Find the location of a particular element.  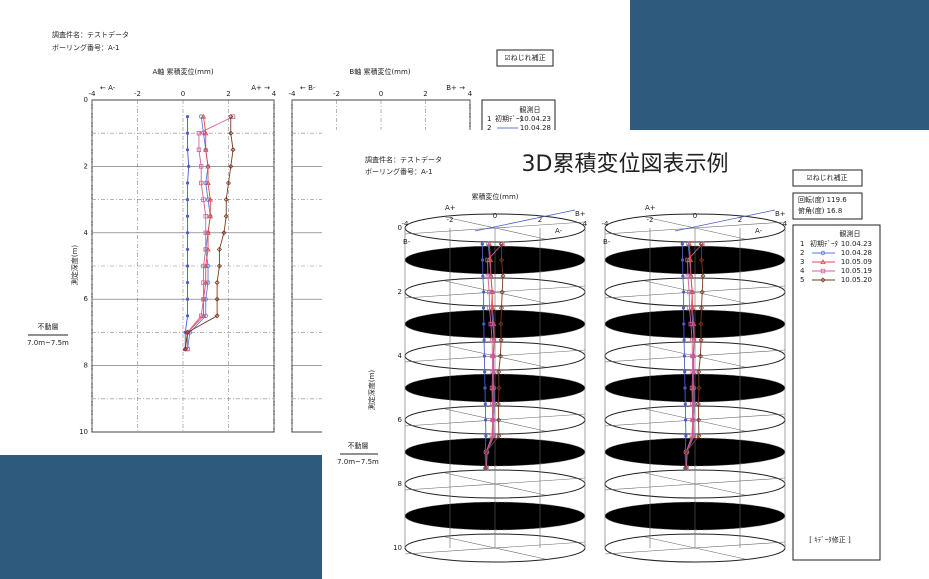

legend-no: 2 is located at coordinates (489, 128).